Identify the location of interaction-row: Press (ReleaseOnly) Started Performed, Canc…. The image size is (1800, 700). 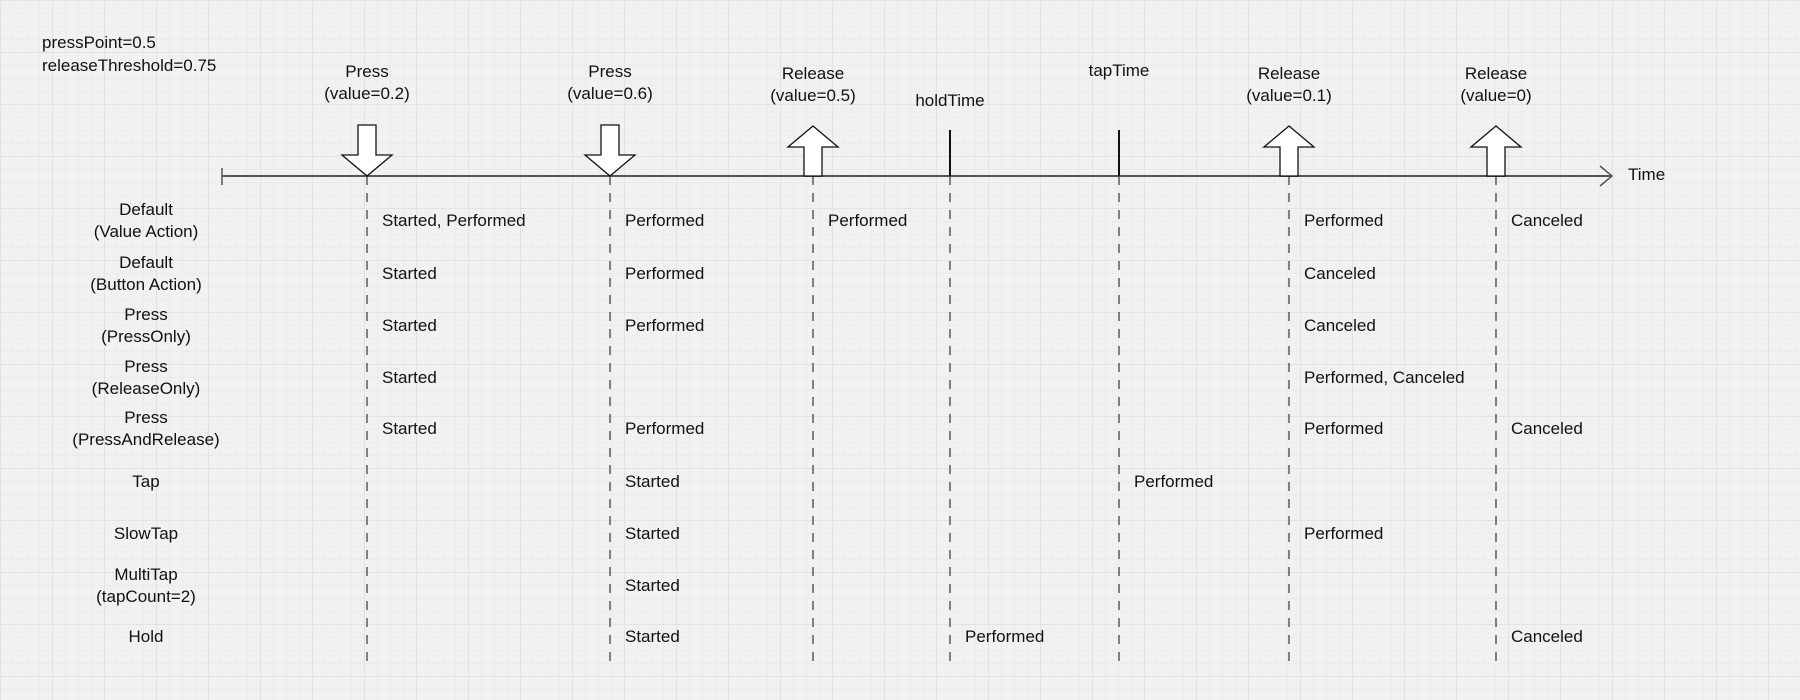
(778, 377).